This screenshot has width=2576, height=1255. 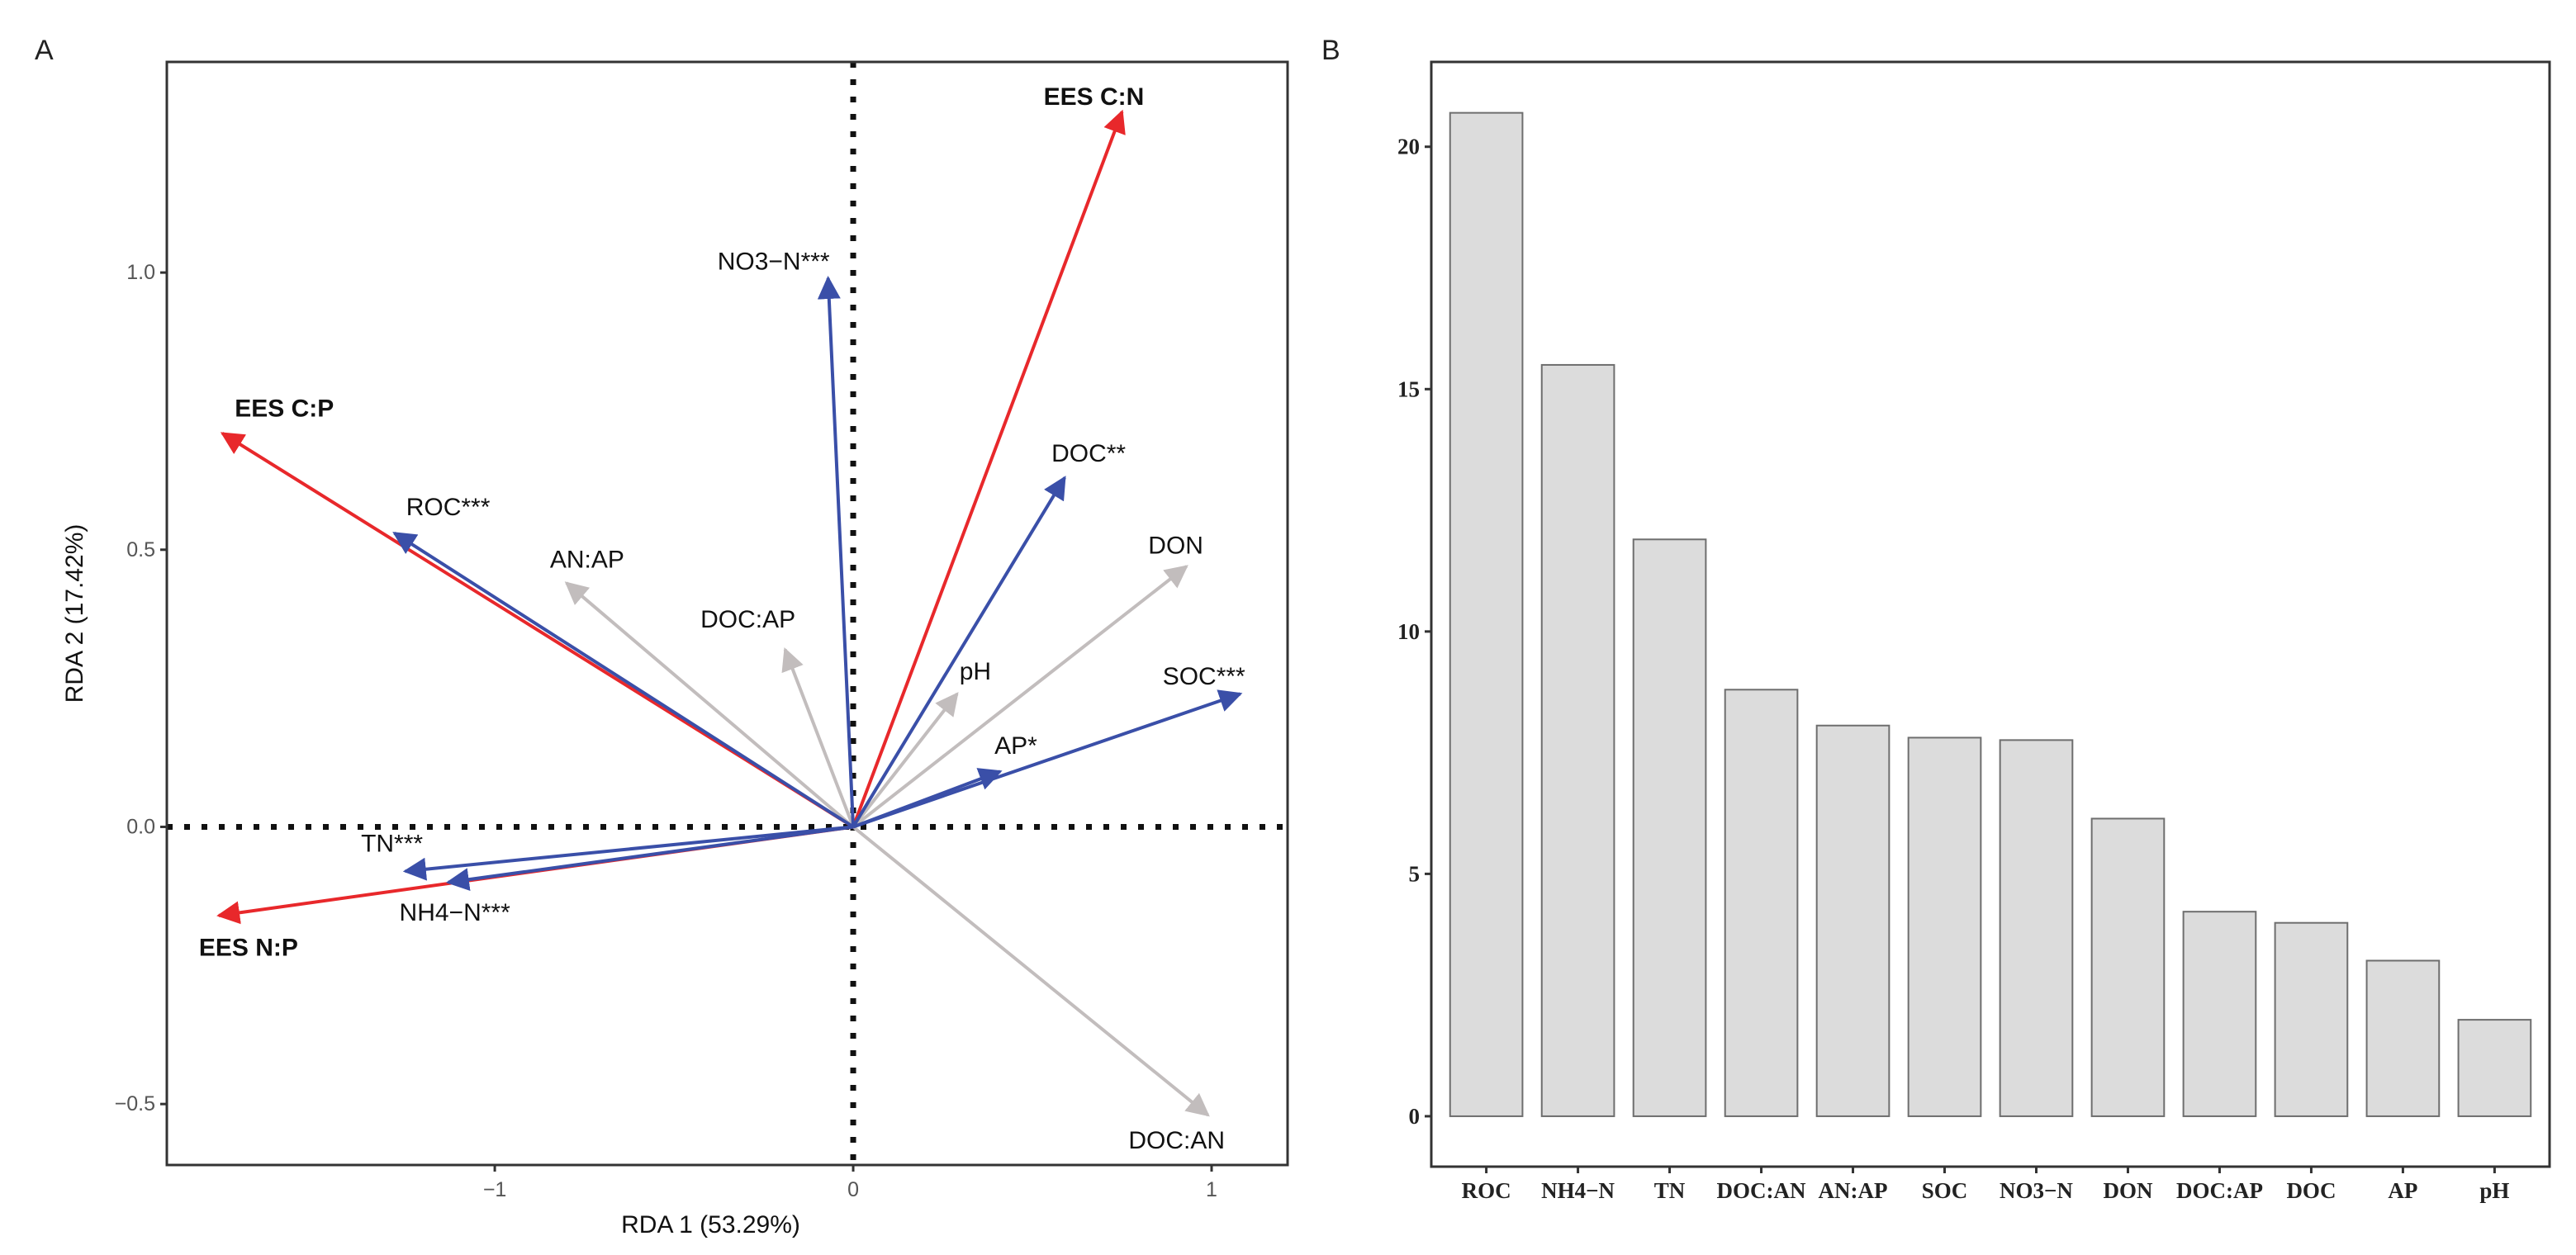 I want to click on arrow-label: NO3−N***, so click(x=774, y=262).